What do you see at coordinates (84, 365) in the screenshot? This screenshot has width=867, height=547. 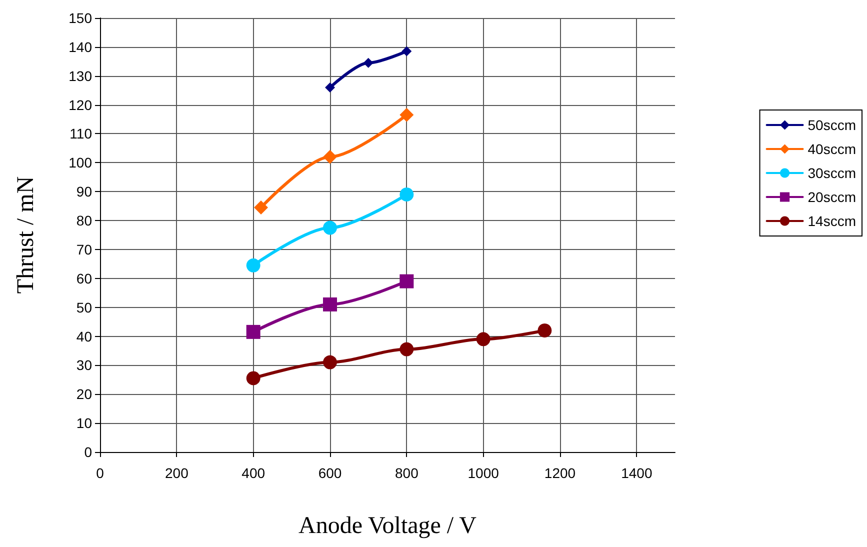 I see `y-tick-label: 30` at bounding box center [84, 365].